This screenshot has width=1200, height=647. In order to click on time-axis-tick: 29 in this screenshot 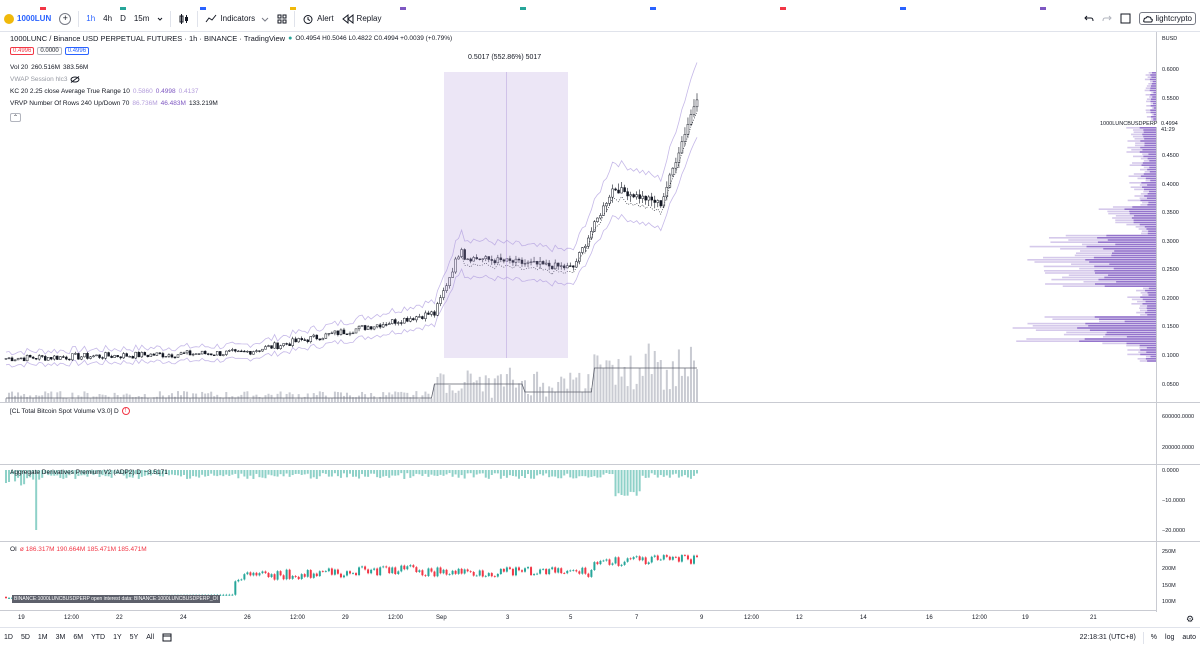, I will do `click(345, 618)`.